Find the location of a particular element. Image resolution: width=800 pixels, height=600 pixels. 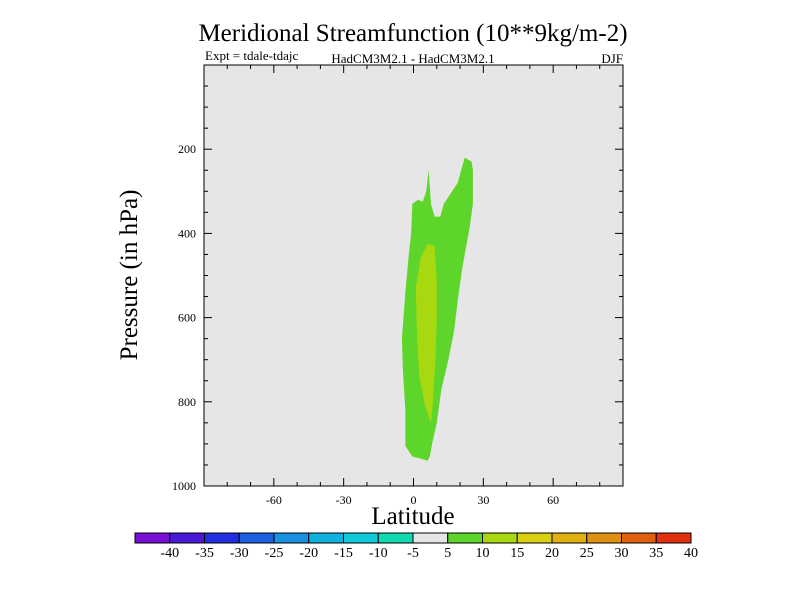

x-tick-label: -60 is located at coordinates (274, 500).